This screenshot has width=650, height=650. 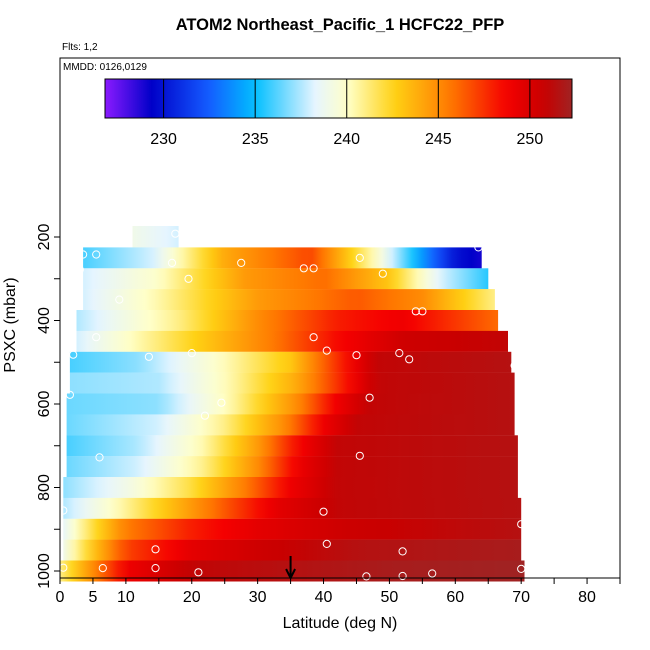 I want to click on colorbar: 230 235 240 245 250, so click(x=338, y=113).